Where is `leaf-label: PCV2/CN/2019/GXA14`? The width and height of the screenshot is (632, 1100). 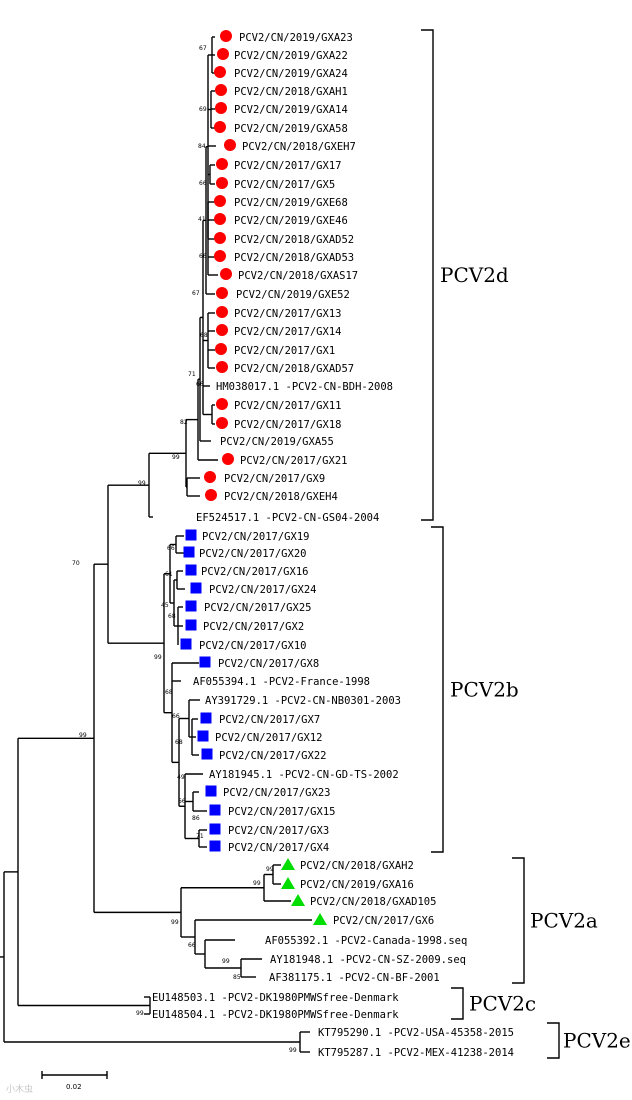
leaf-label: PCV2/CN/2019/GXA14 is located at coordinates (291, 110).